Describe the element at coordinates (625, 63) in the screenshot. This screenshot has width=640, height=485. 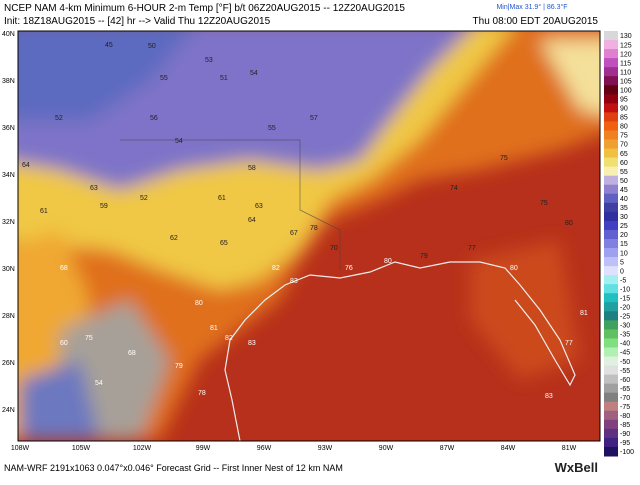
I see `colorbar-label: 115` at that location.